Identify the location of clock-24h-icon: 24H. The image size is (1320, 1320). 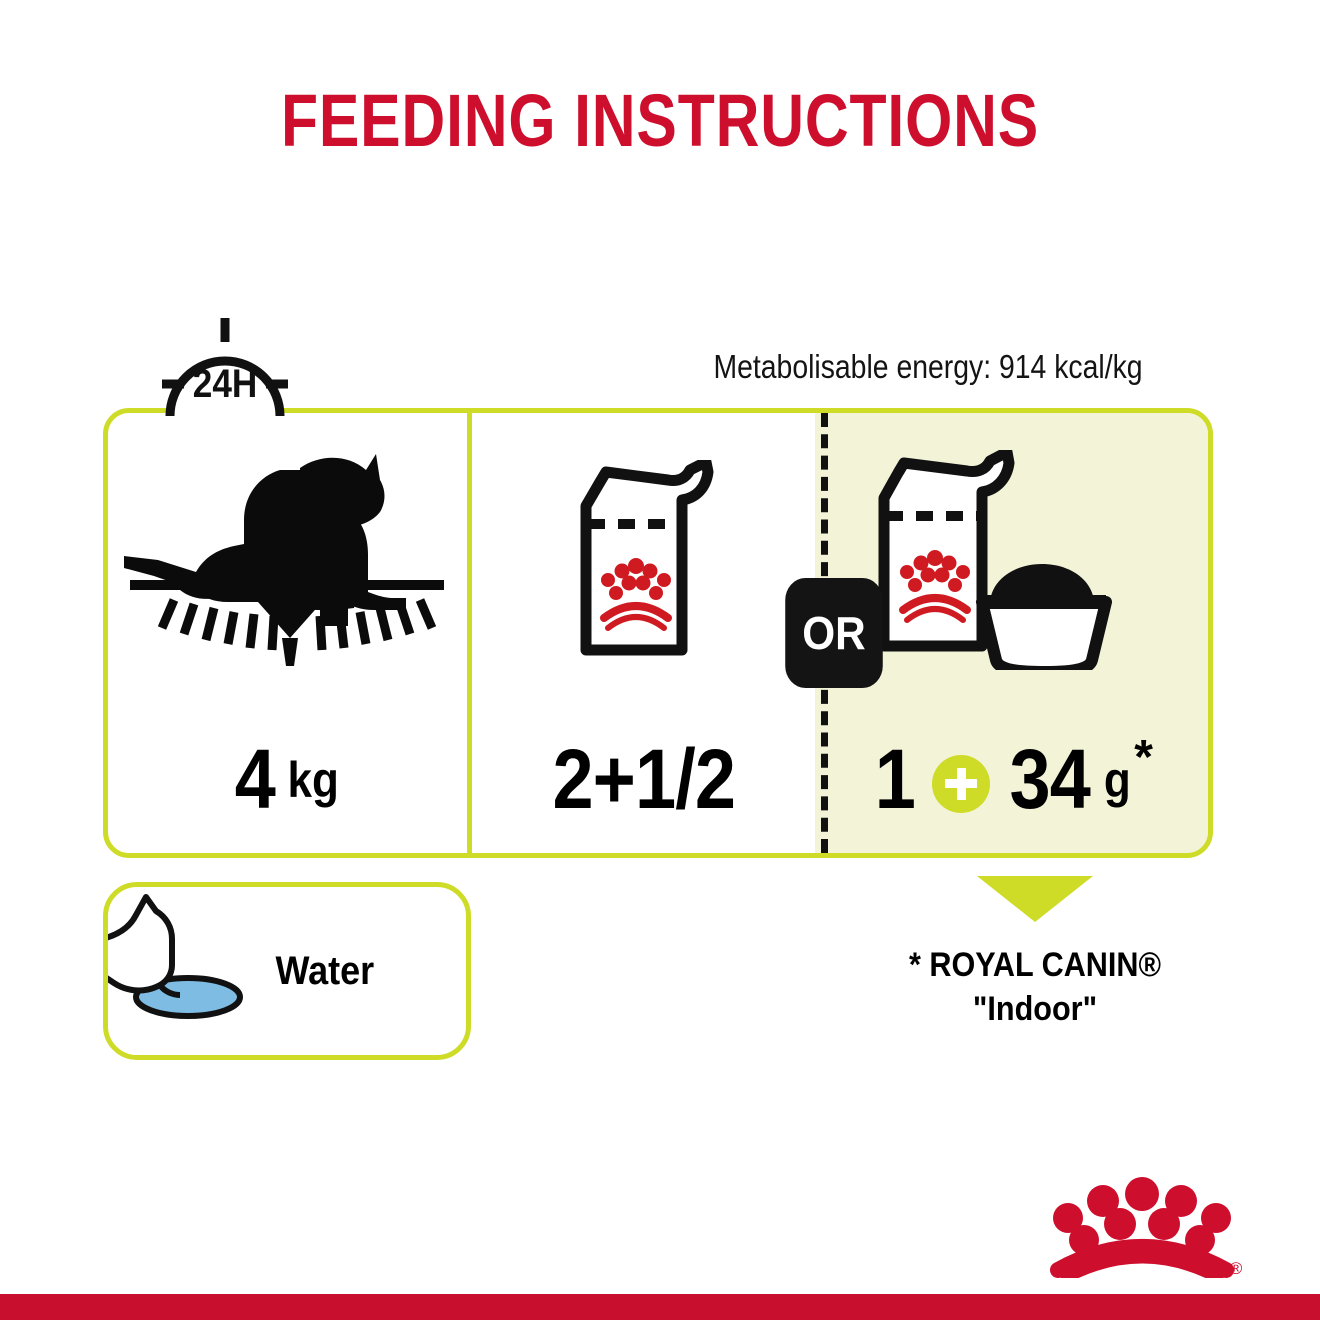
(225, 367).